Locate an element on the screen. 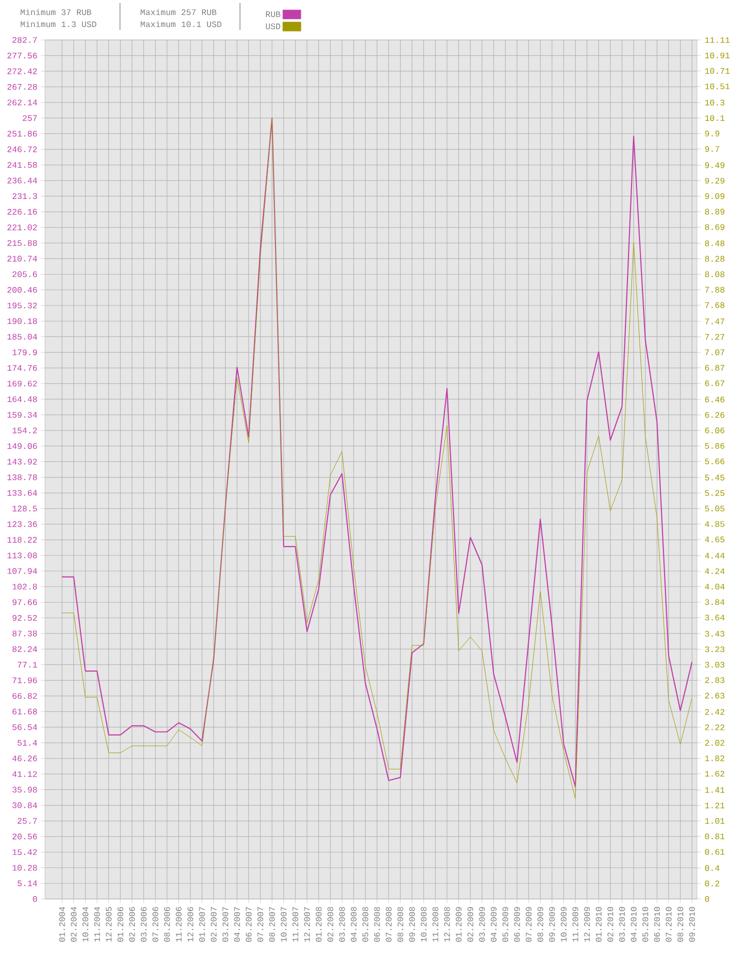 This screenshot has height=980, width=740. legend-label: USD is located at coordinates (273, 26).